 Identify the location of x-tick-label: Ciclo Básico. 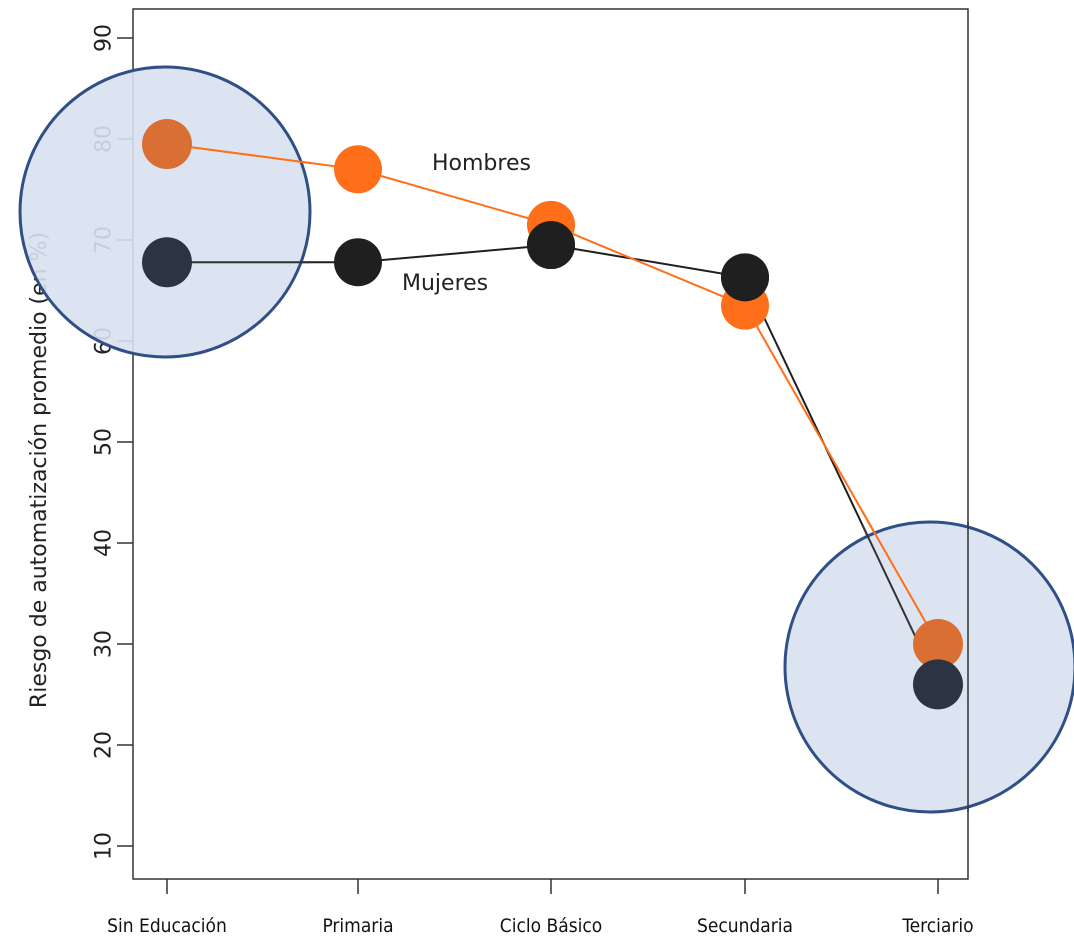
(551, 926).